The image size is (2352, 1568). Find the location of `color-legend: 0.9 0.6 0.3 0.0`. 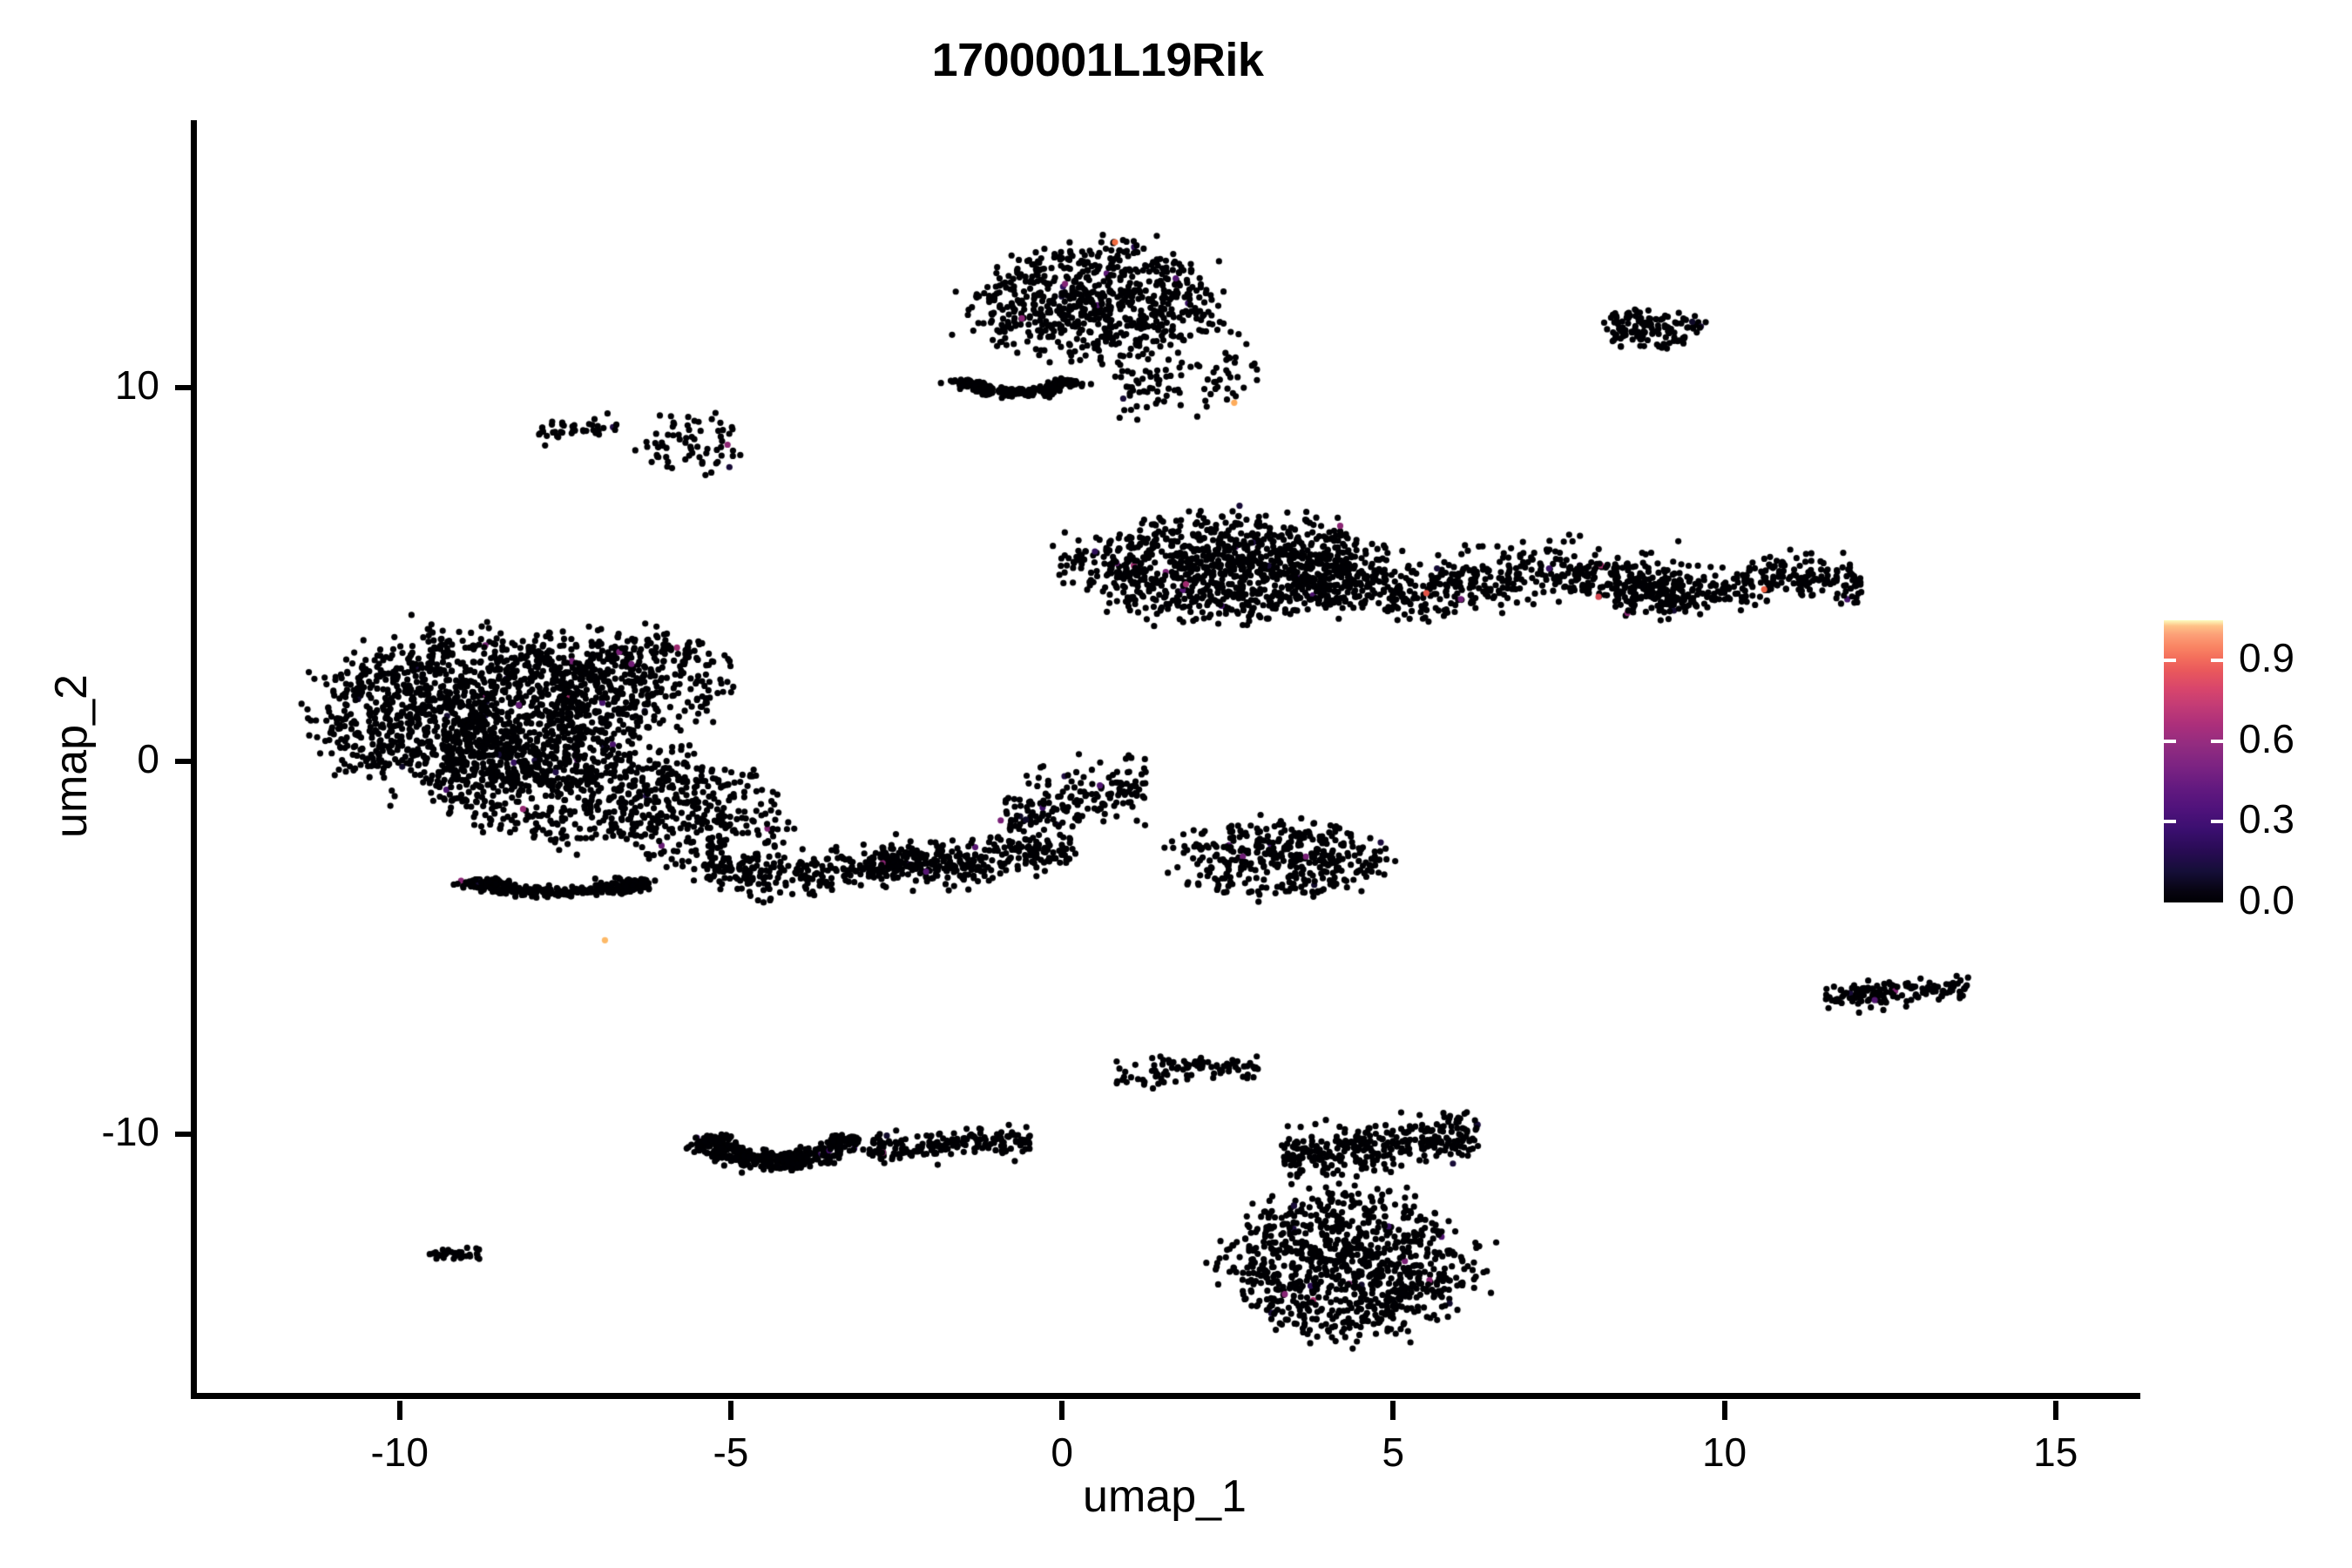

color-legend: 0.9 0.6 0.3 0.0 is located at coordinates (2258, 771).